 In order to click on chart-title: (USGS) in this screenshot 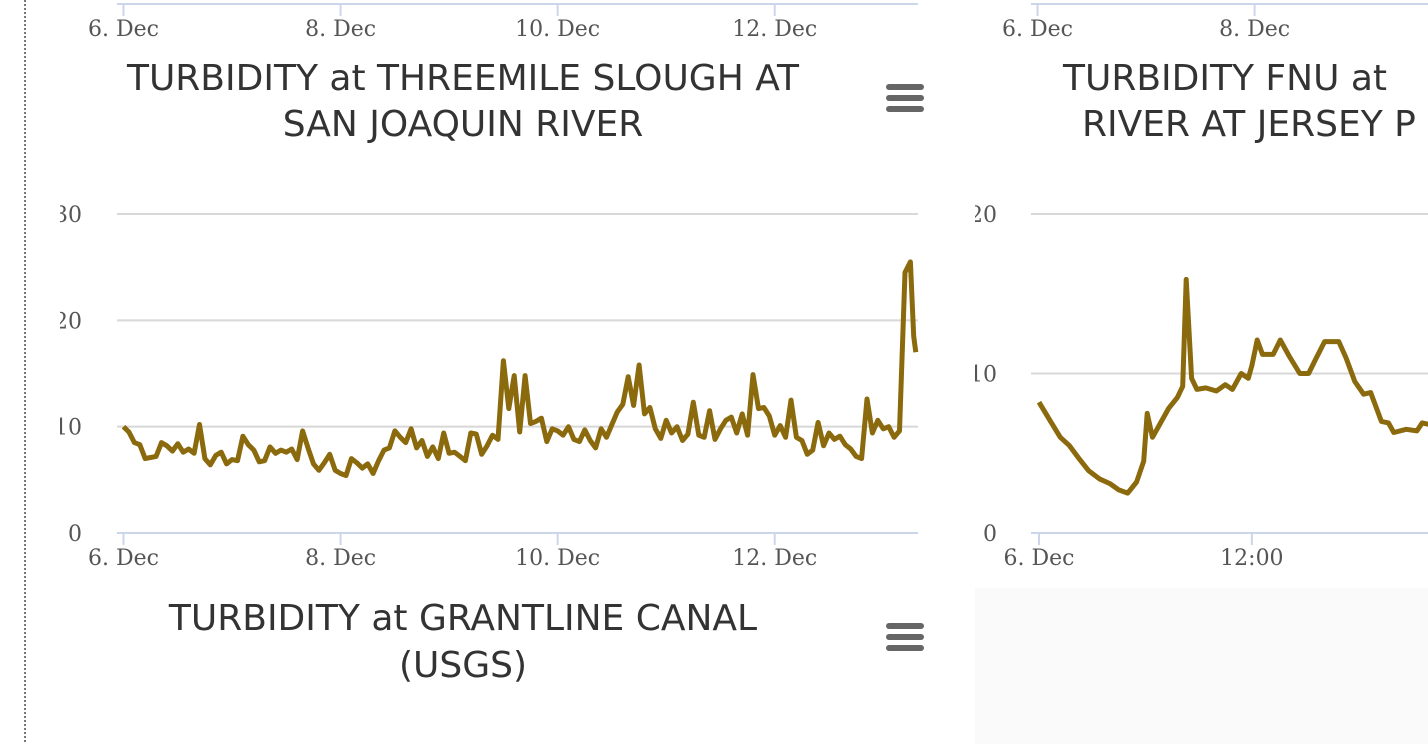, I will do `click(463, 665)`.